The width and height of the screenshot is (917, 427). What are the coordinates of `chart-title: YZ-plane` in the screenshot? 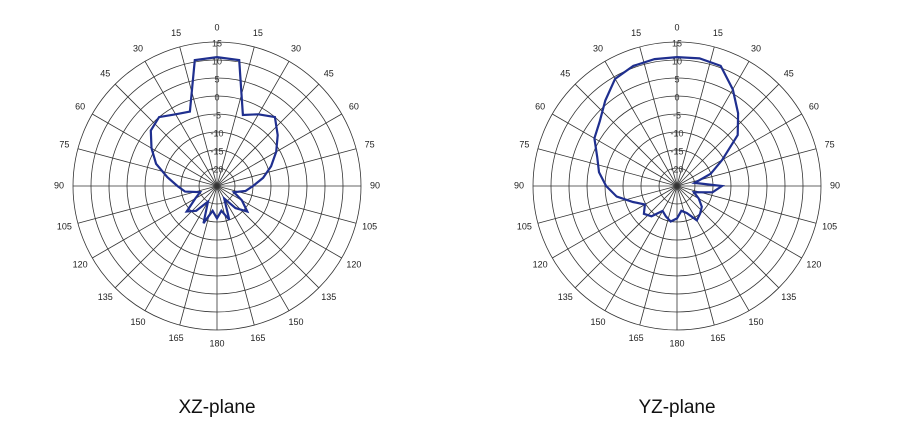 It's located at (676, 407).